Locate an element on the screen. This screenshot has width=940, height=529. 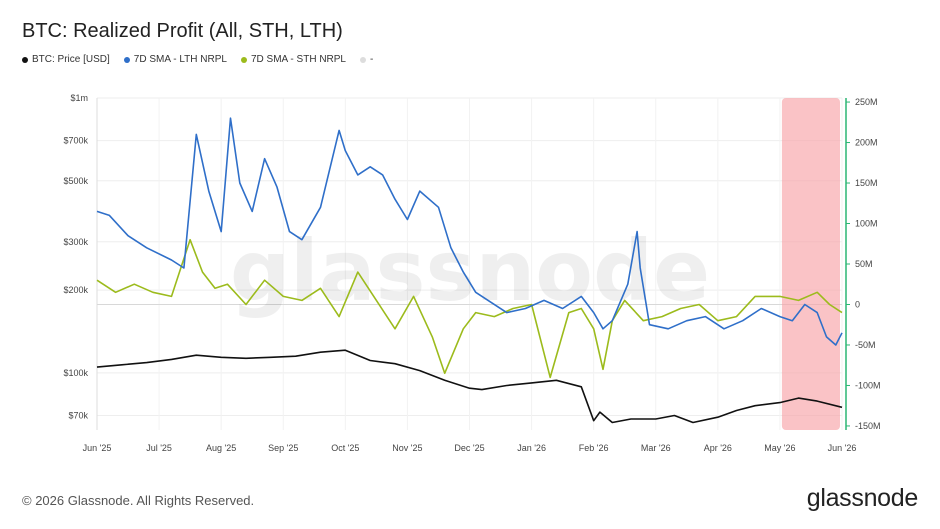
legend-label-sth: 7D SMA - STH NRPL is located at coordinates (298, 59).